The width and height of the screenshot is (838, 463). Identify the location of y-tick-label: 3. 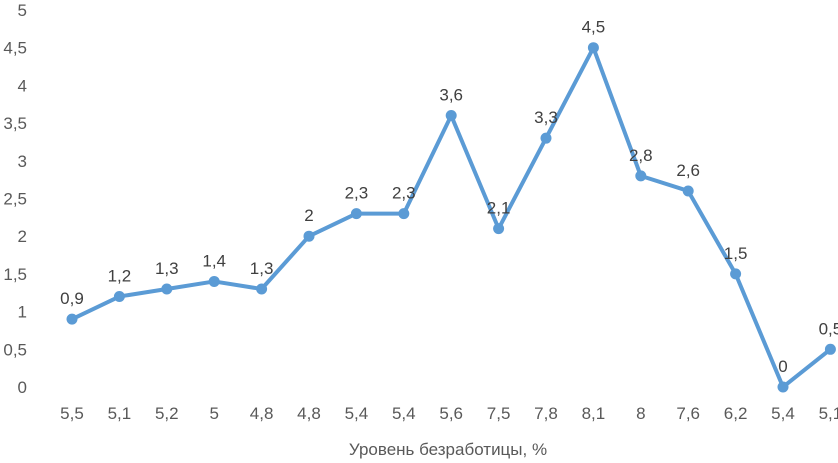
(22, 161).